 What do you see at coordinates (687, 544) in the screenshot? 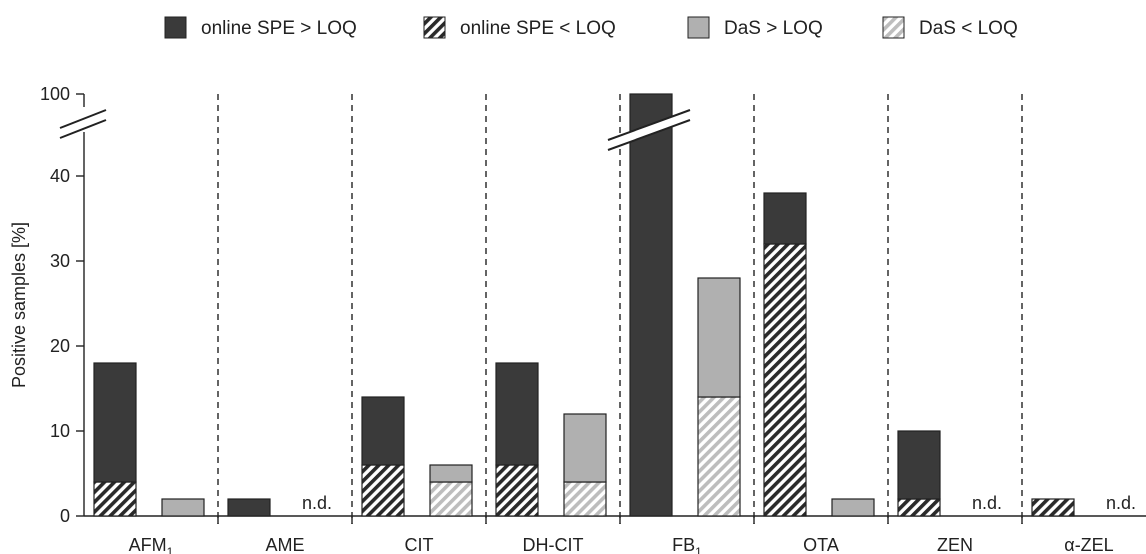
I see `x-tick-label: FB1` at bounding box center [687, 544].